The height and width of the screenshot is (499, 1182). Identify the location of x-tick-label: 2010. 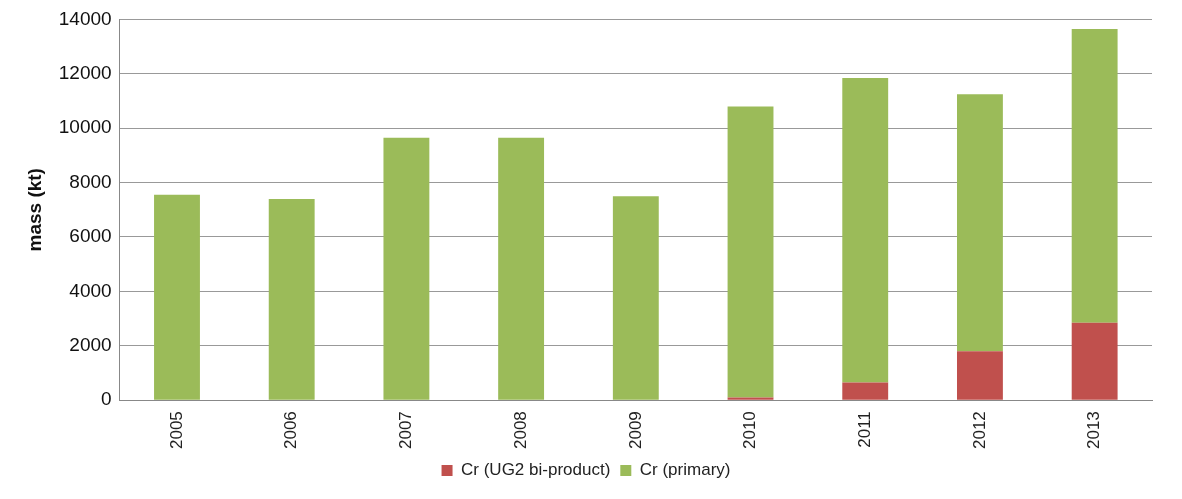
(750, 430).